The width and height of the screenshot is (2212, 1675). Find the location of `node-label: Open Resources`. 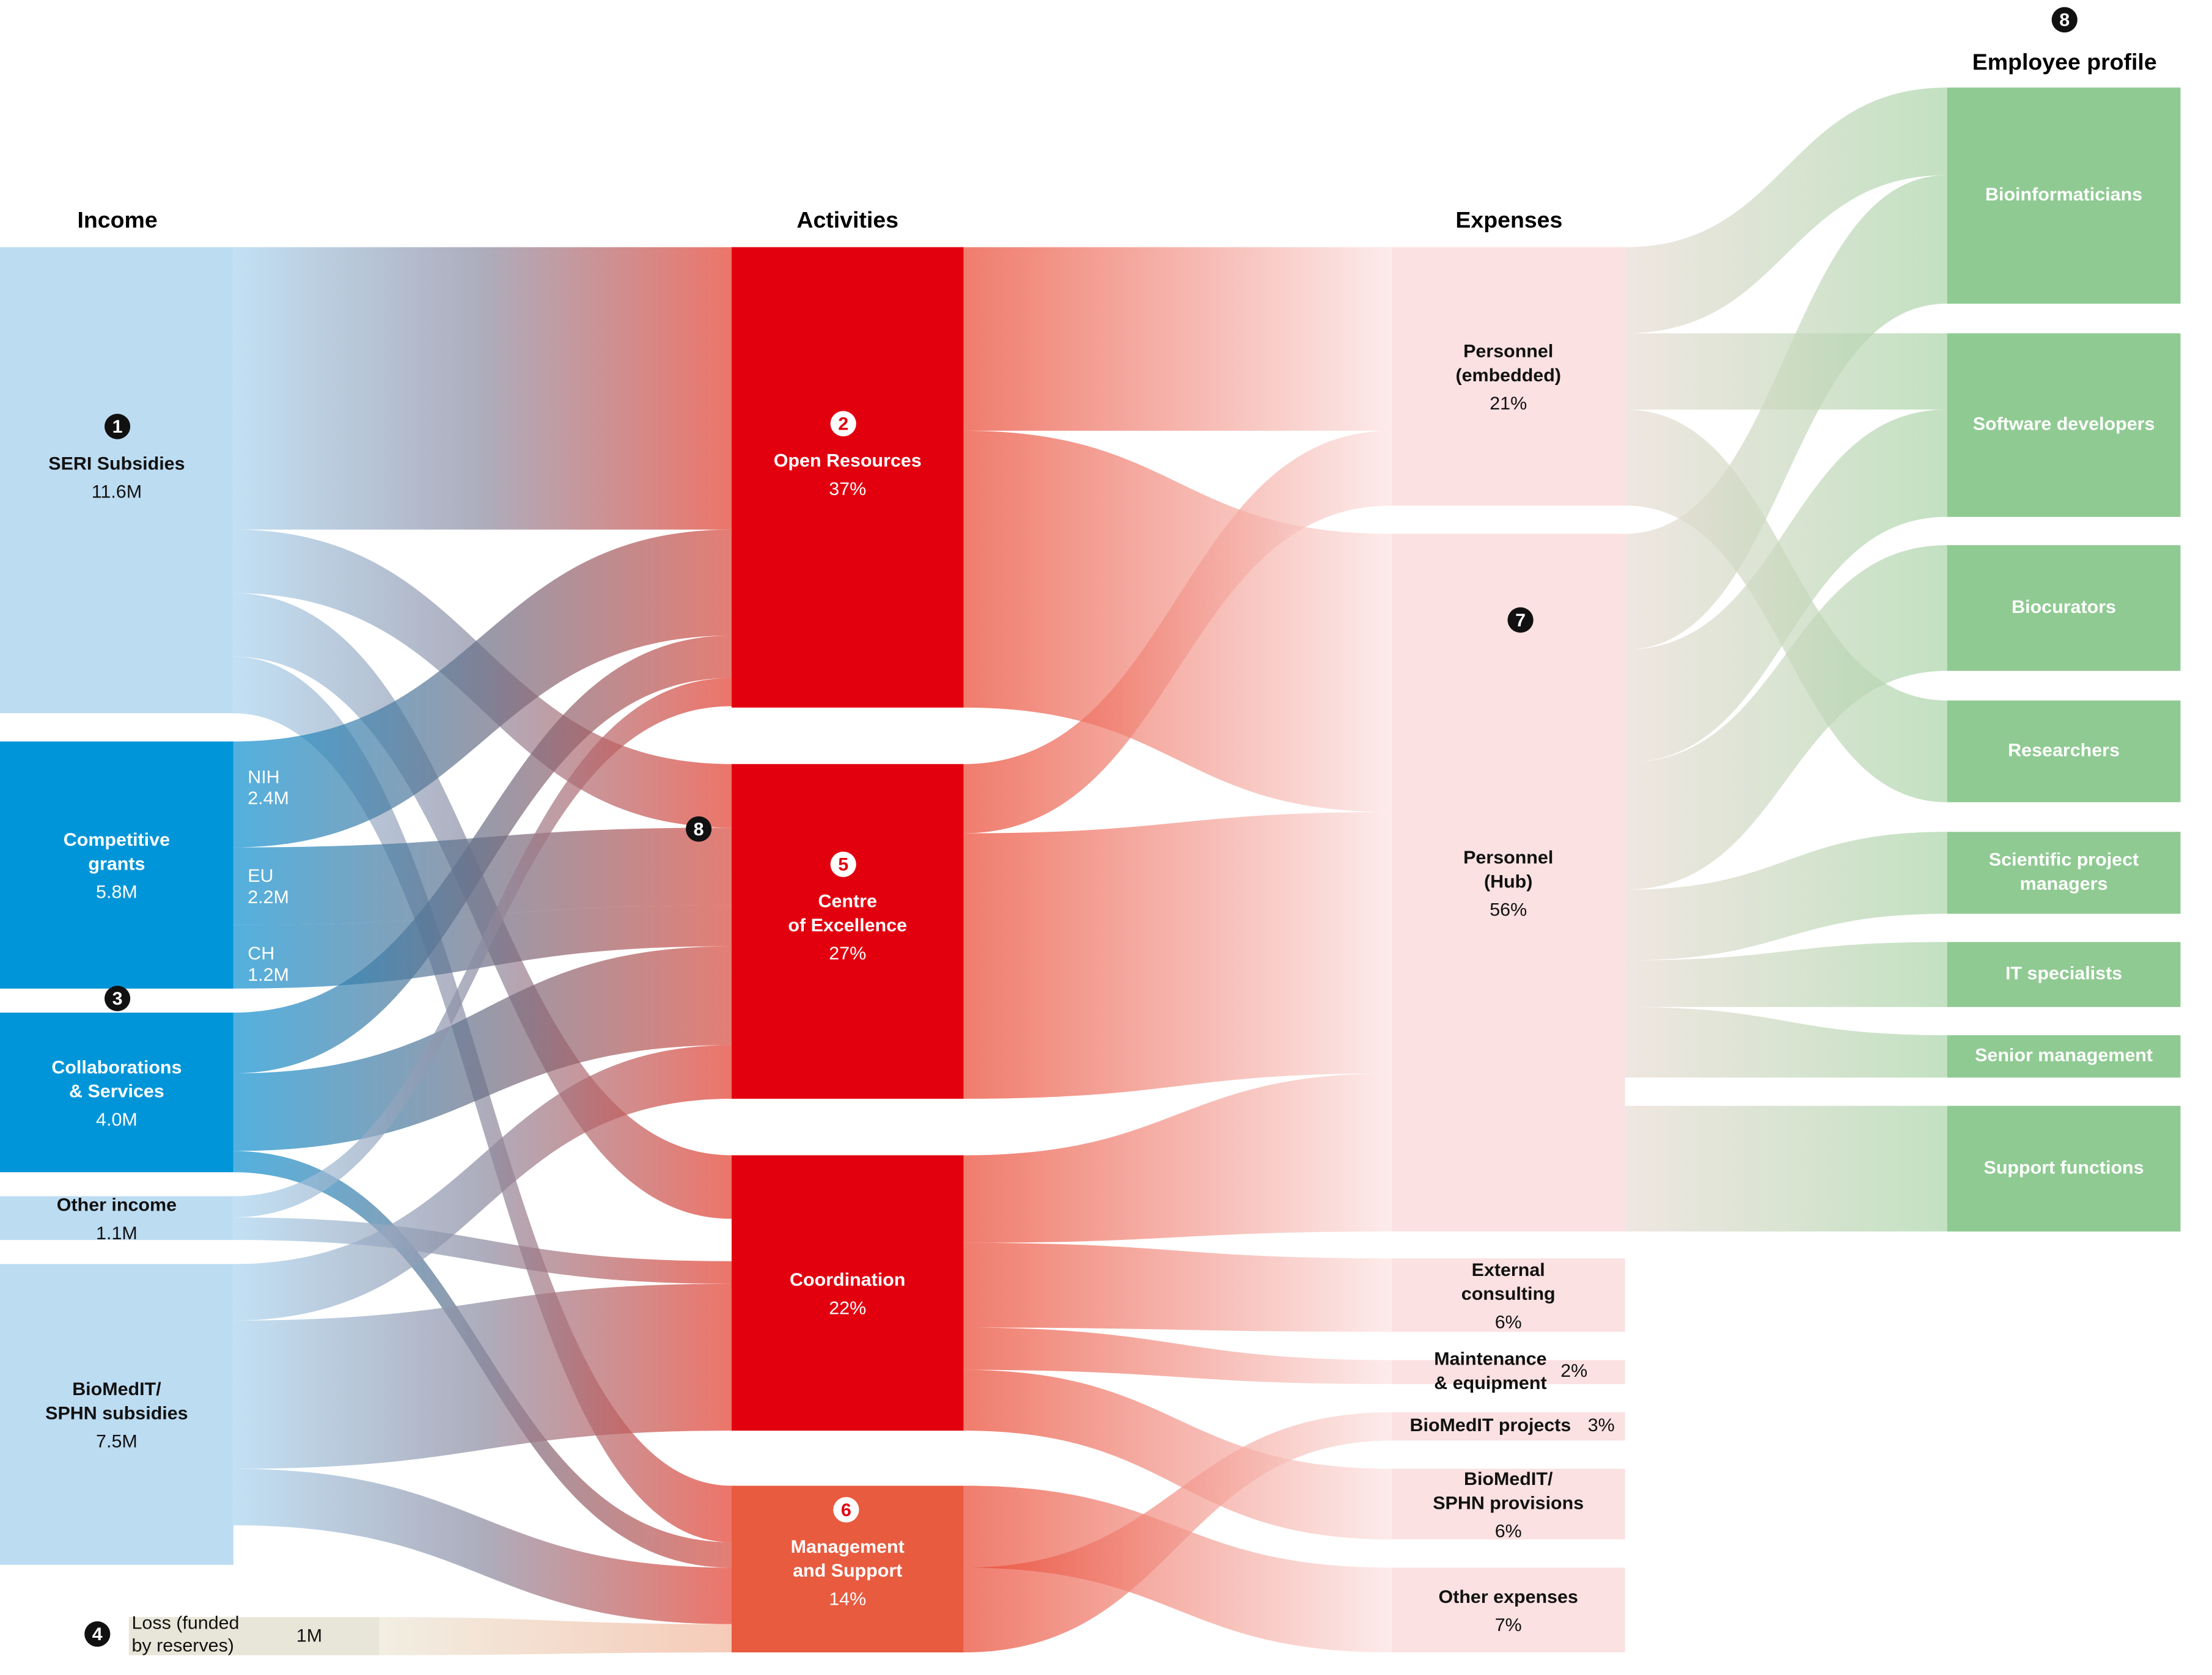

node-label: Open Resources is located at coordinates (848, 461).